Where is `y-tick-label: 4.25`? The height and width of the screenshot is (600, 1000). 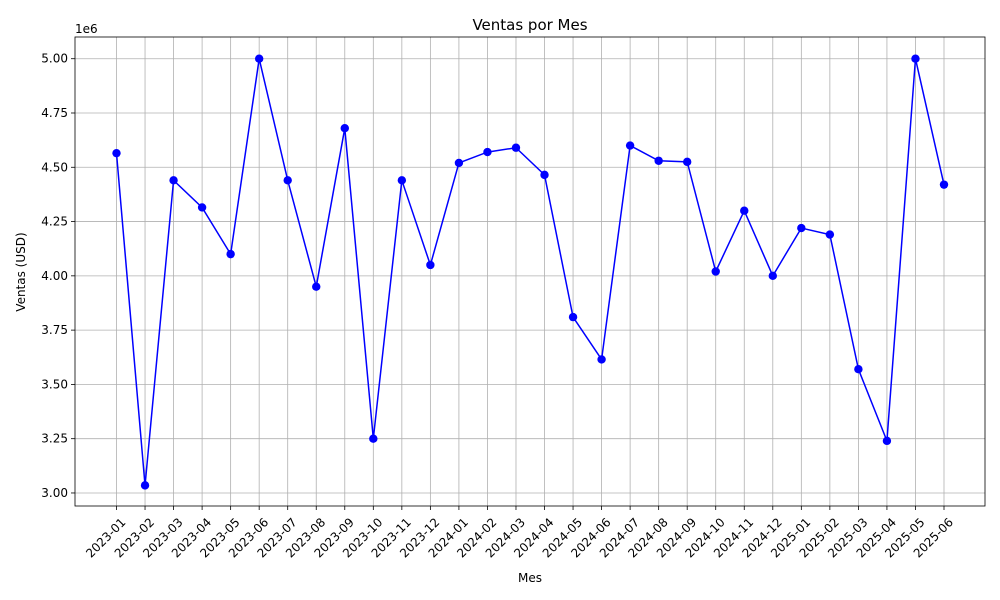
y-tick-label: 4.25 is located at coordinates (54, 222).